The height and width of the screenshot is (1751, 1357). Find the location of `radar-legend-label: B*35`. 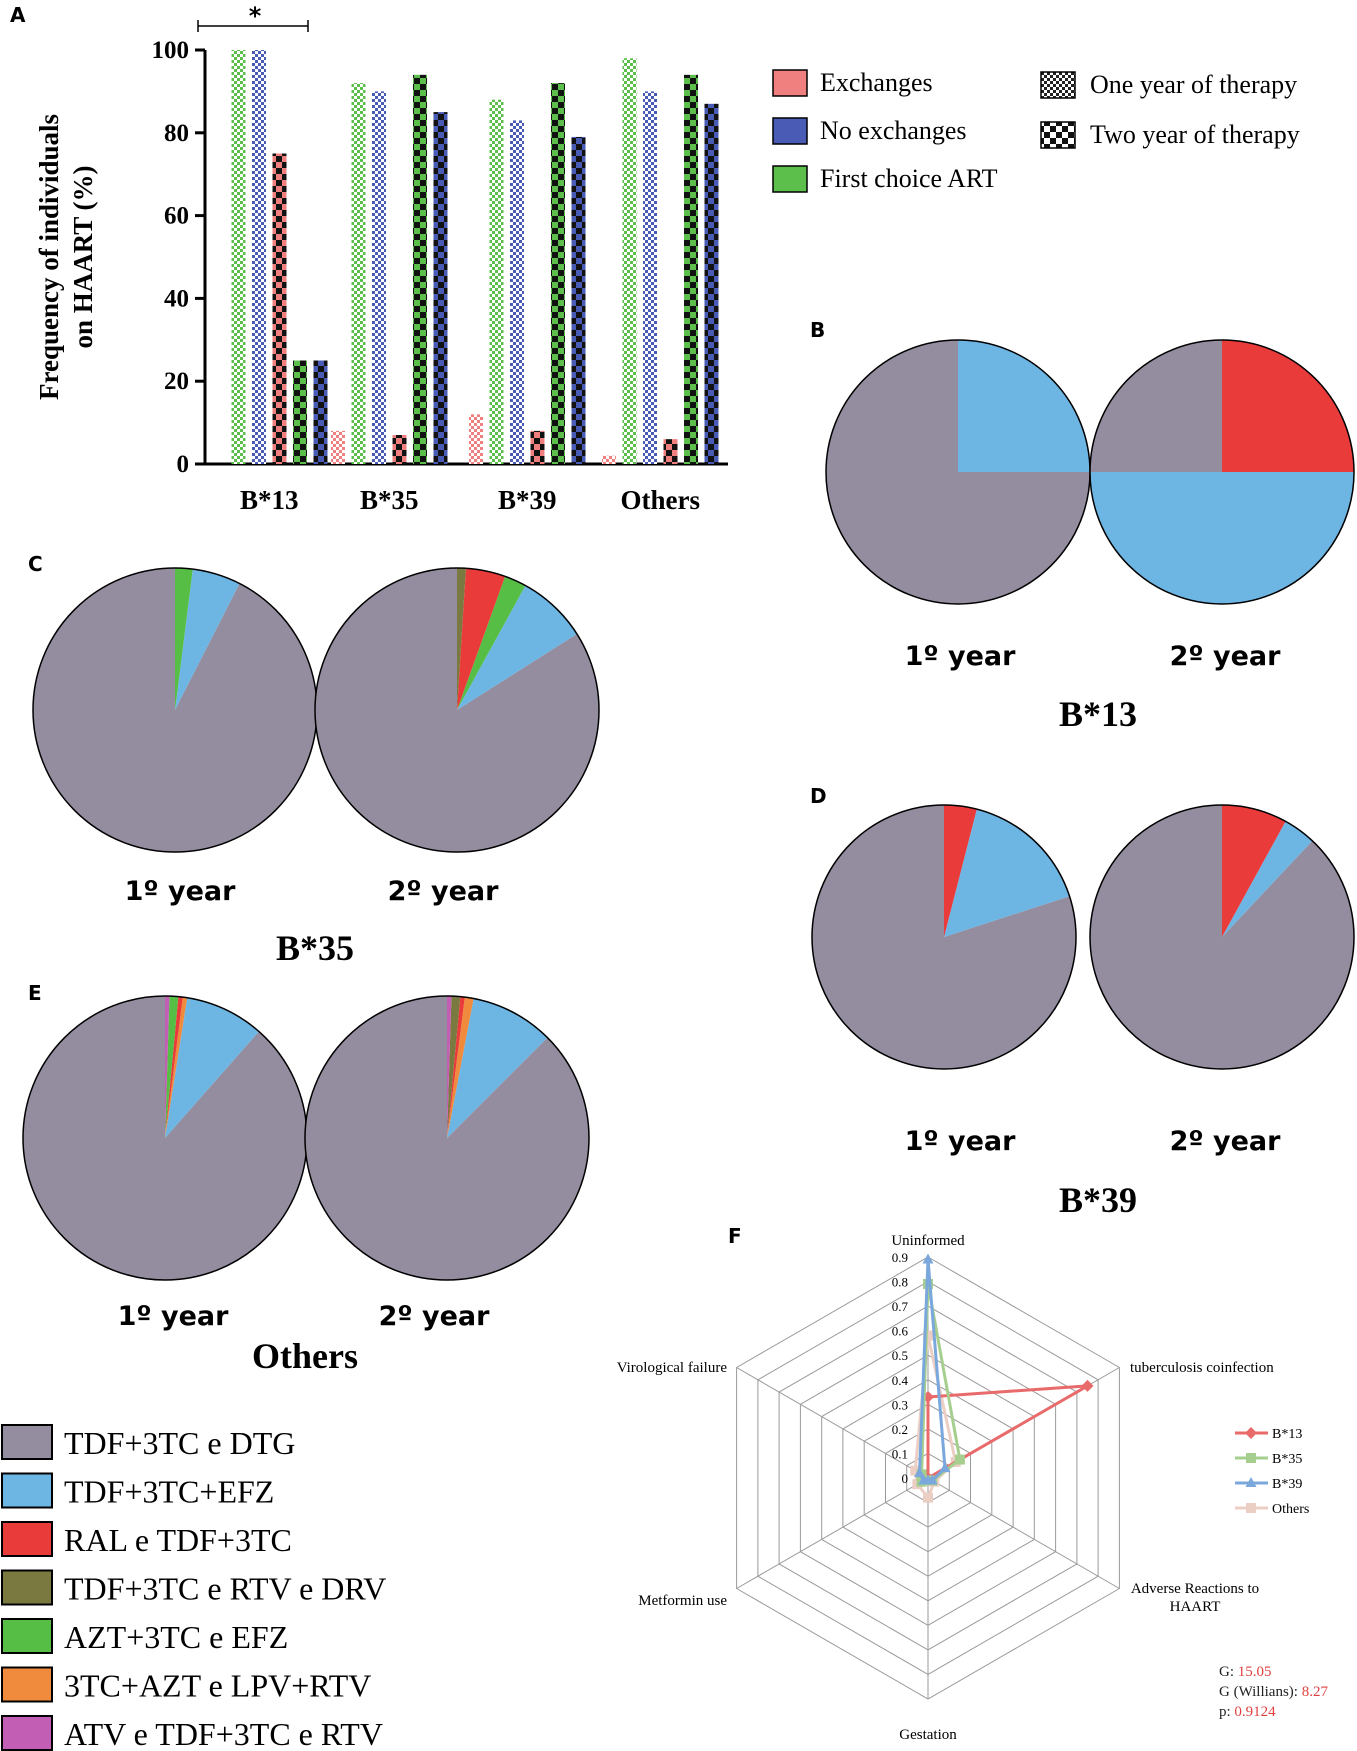

radar-legend-label: B*35 is located at coordinates (1287, 1459).